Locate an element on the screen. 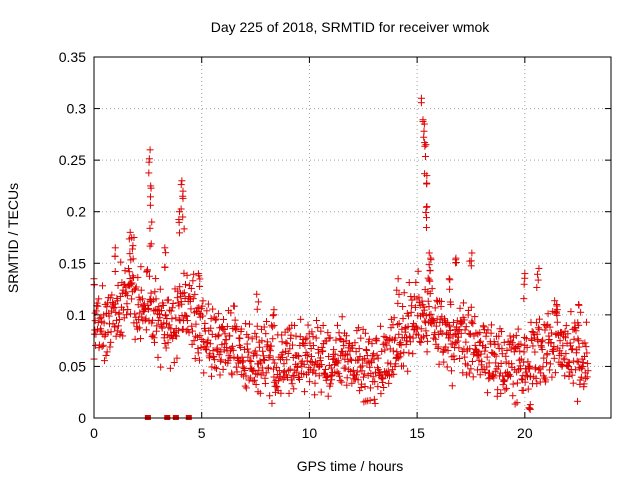  x-axis-label: GPS time / hours is located at coordinates (350, 466).